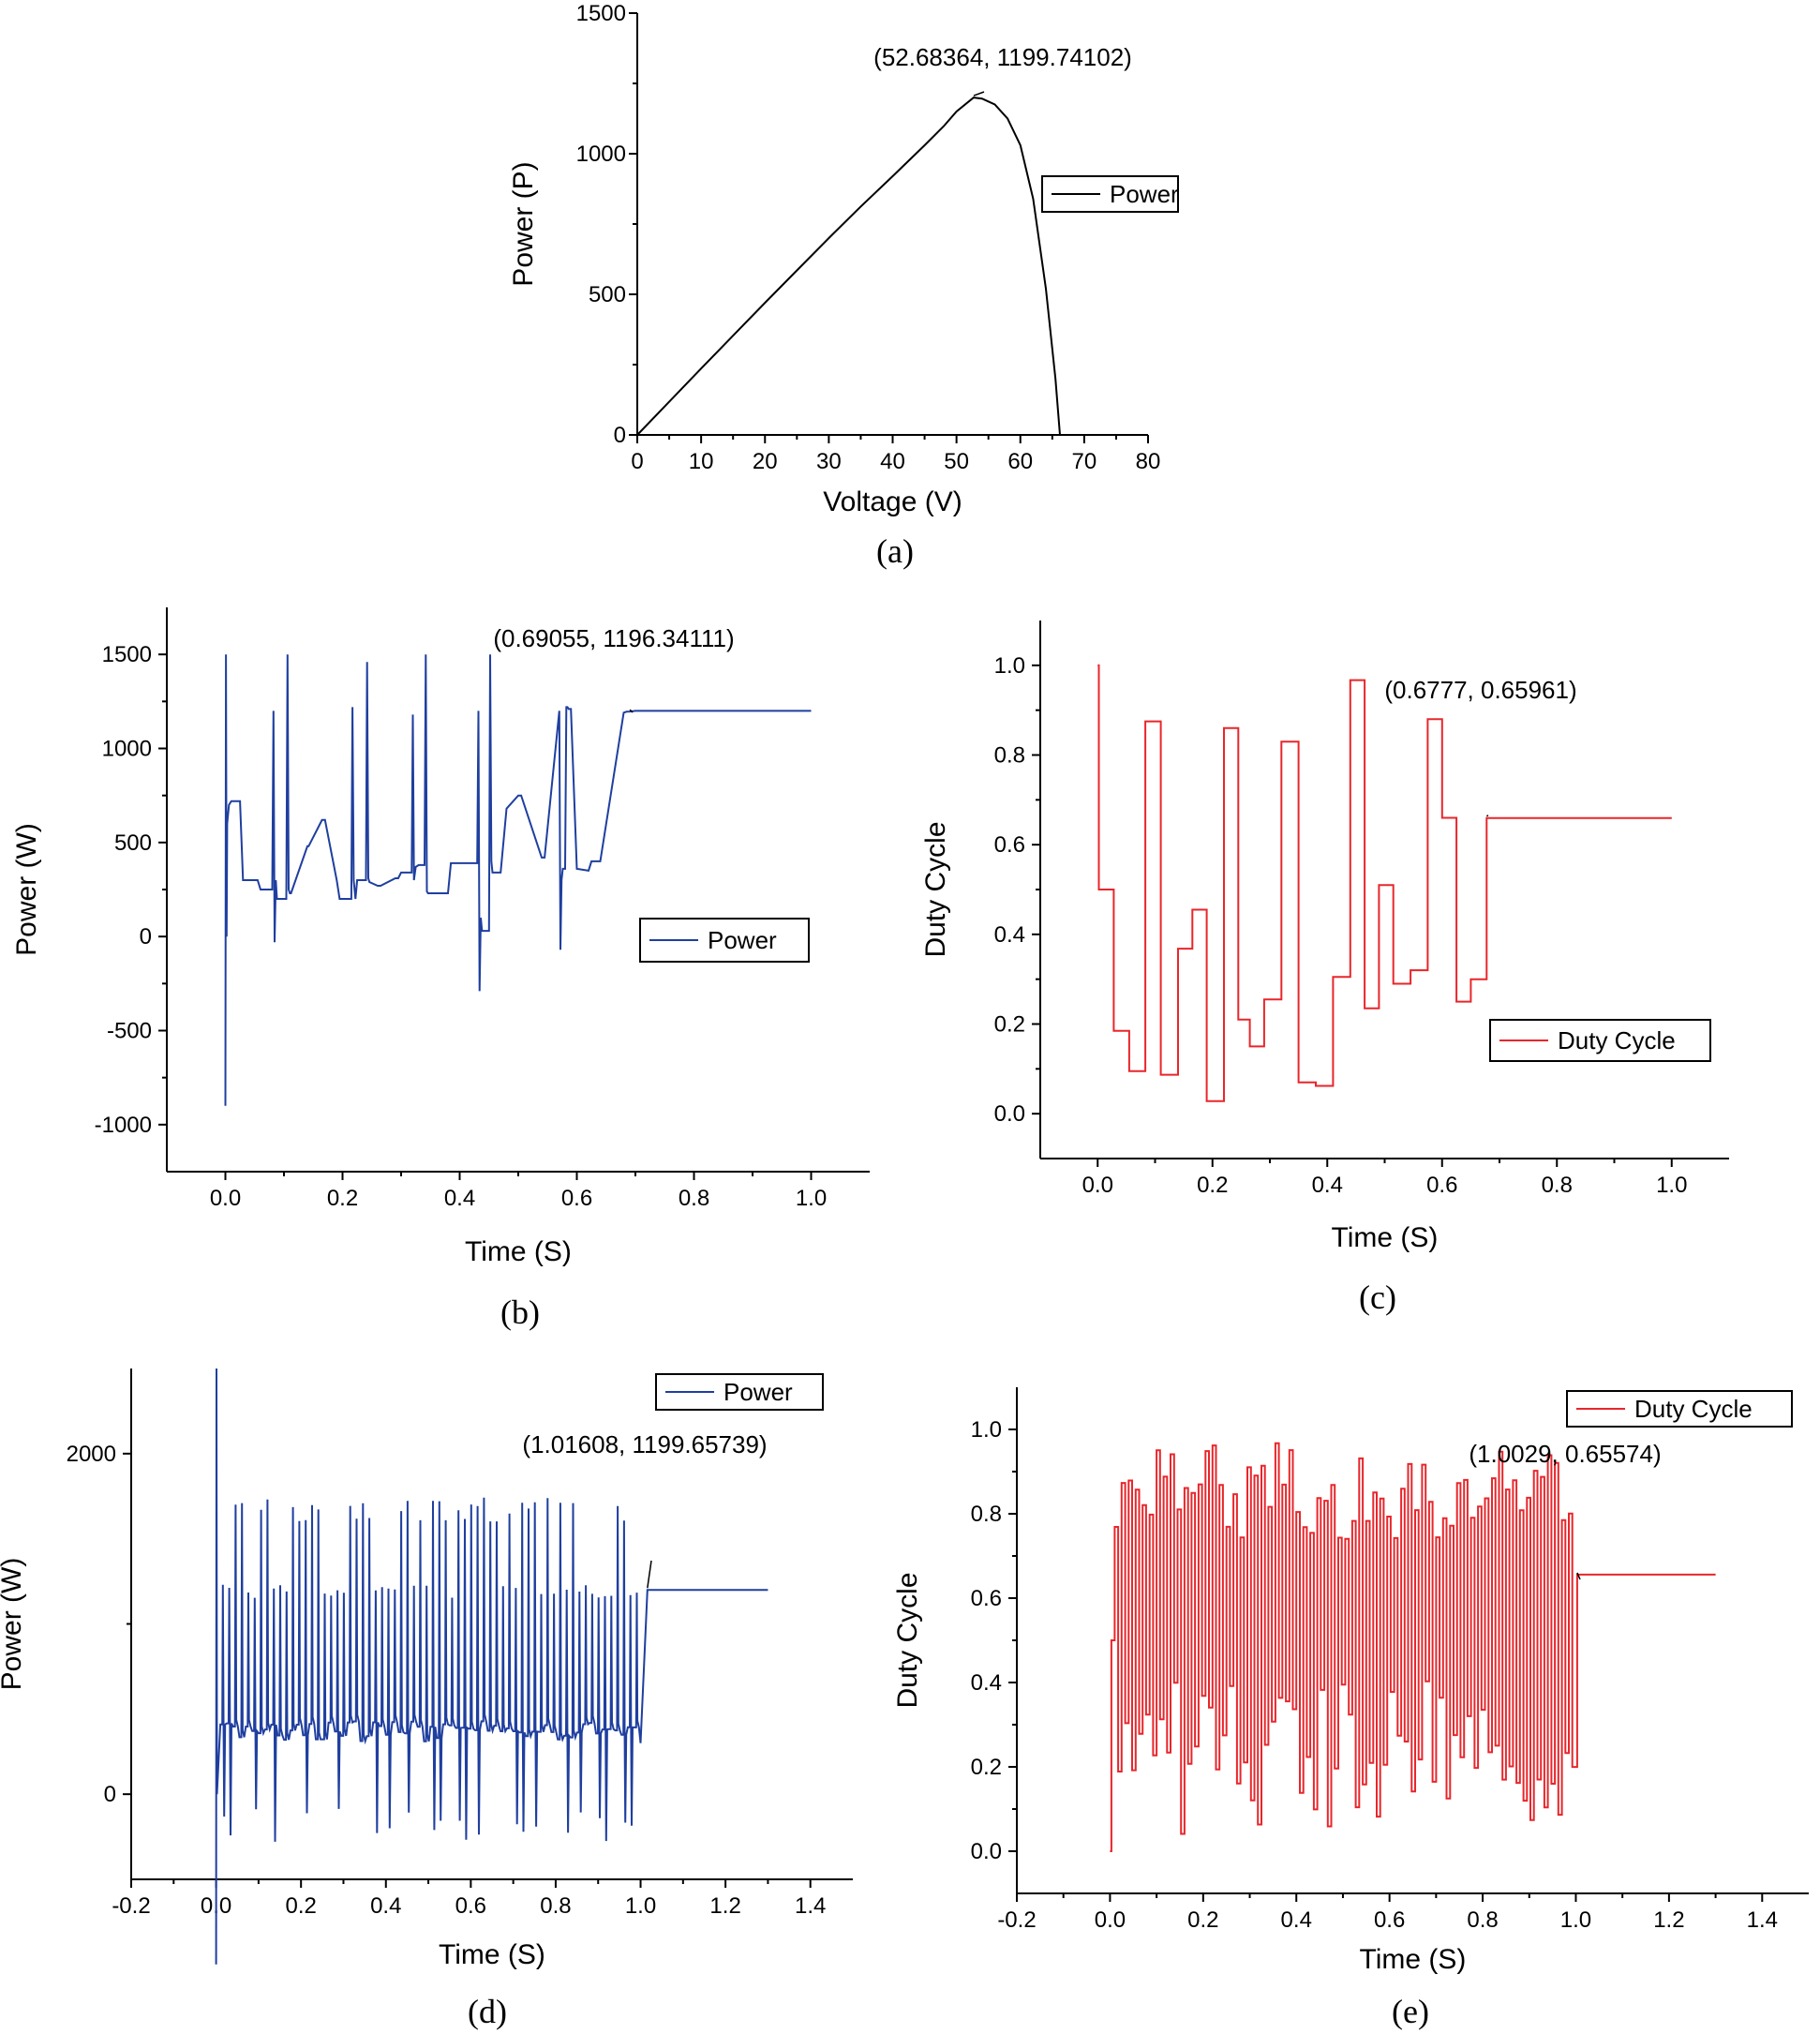 The image size is (1820, 2034). What do you see at coordinates (637, 461) in the screenshot?
I see `x-tick-label: 0` at bounding box center [637, 461].